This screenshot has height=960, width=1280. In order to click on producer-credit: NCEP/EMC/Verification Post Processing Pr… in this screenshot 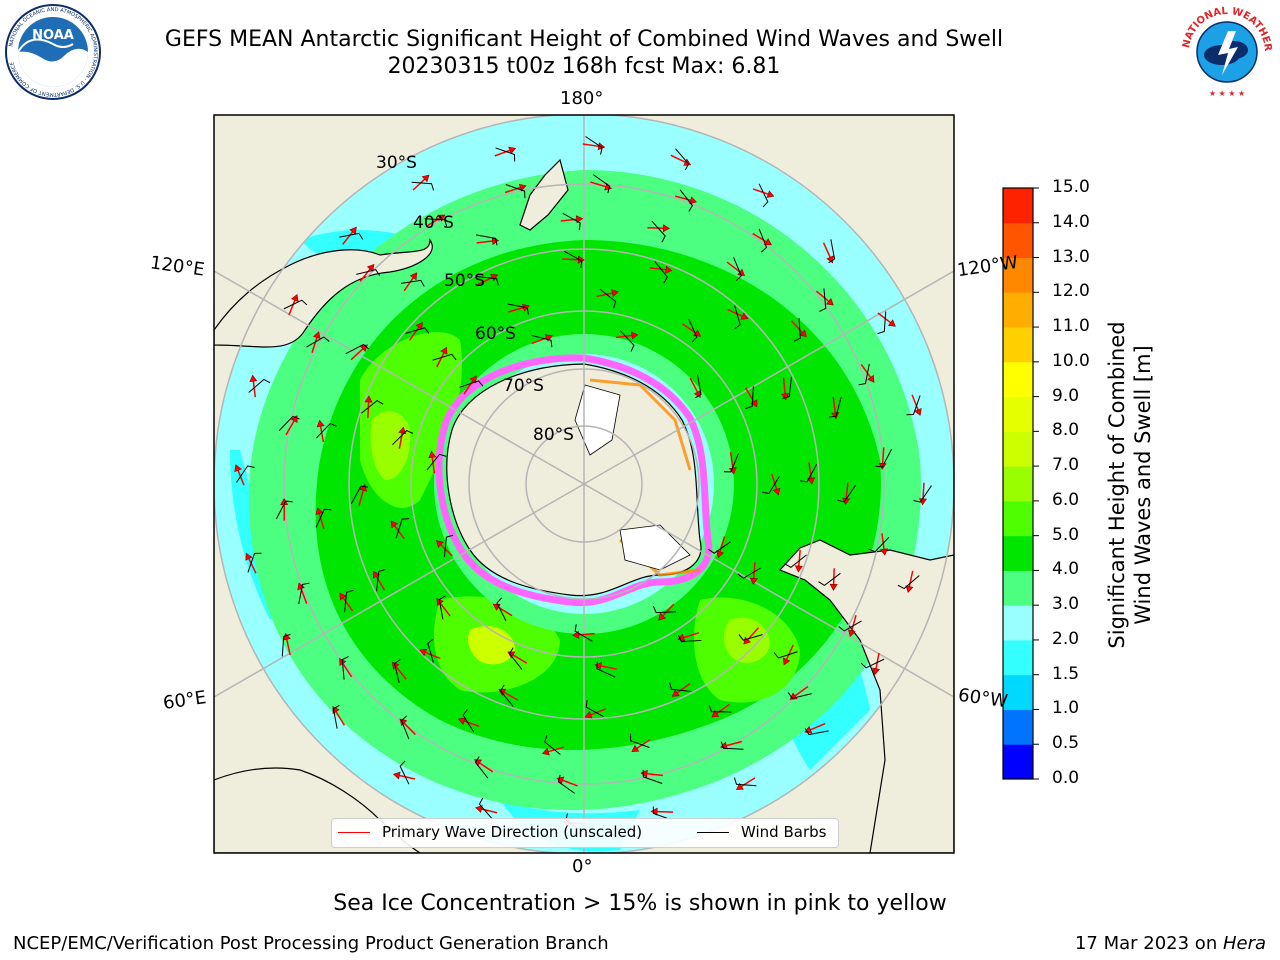, I will do `click(311, 943)`.